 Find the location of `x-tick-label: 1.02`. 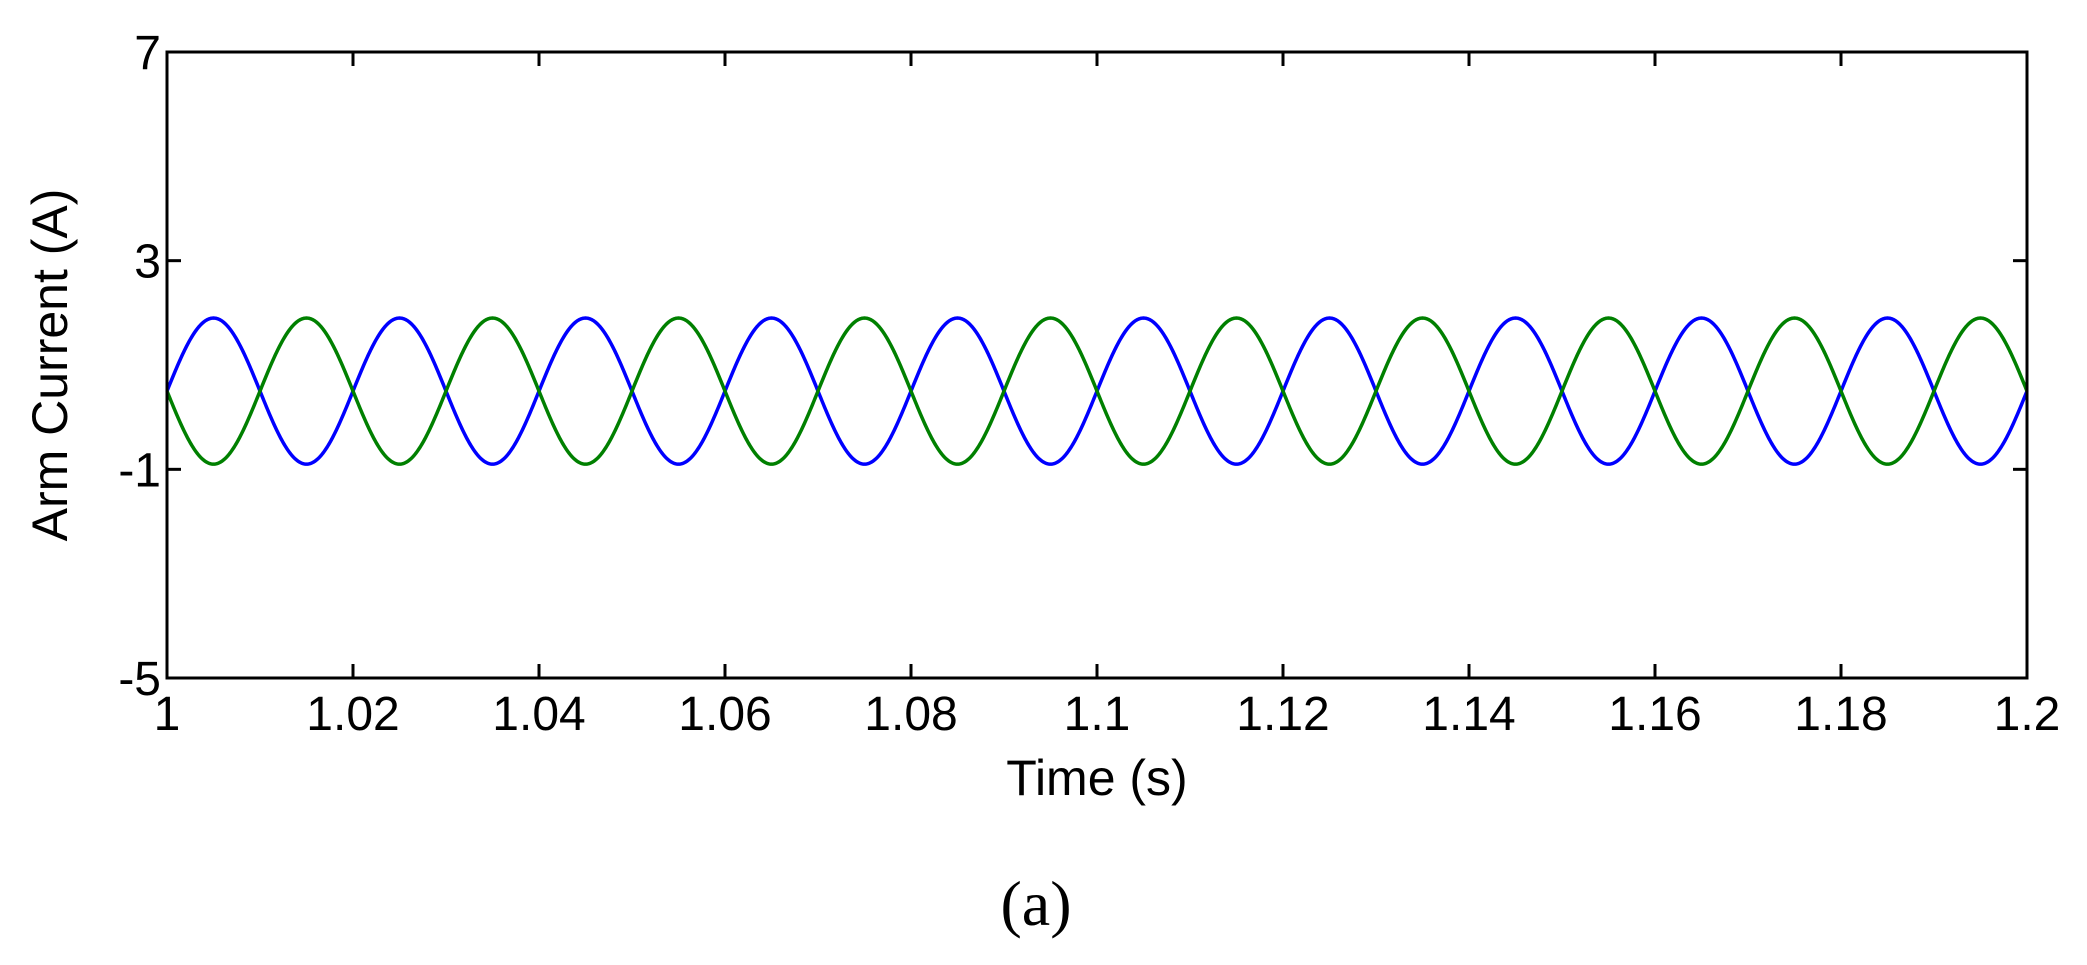

x-tick-label: 1.02 is located at coordinates (352, 714).